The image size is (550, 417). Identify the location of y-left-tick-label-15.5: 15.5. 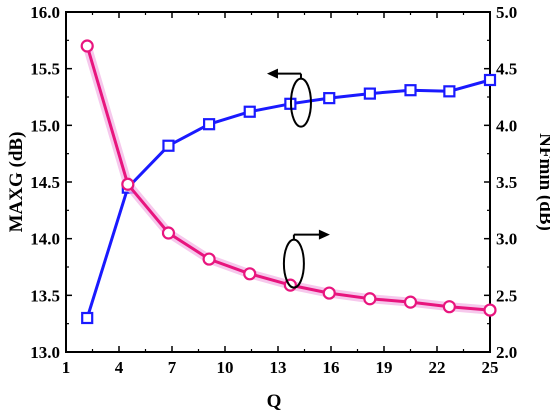
(45, 69).